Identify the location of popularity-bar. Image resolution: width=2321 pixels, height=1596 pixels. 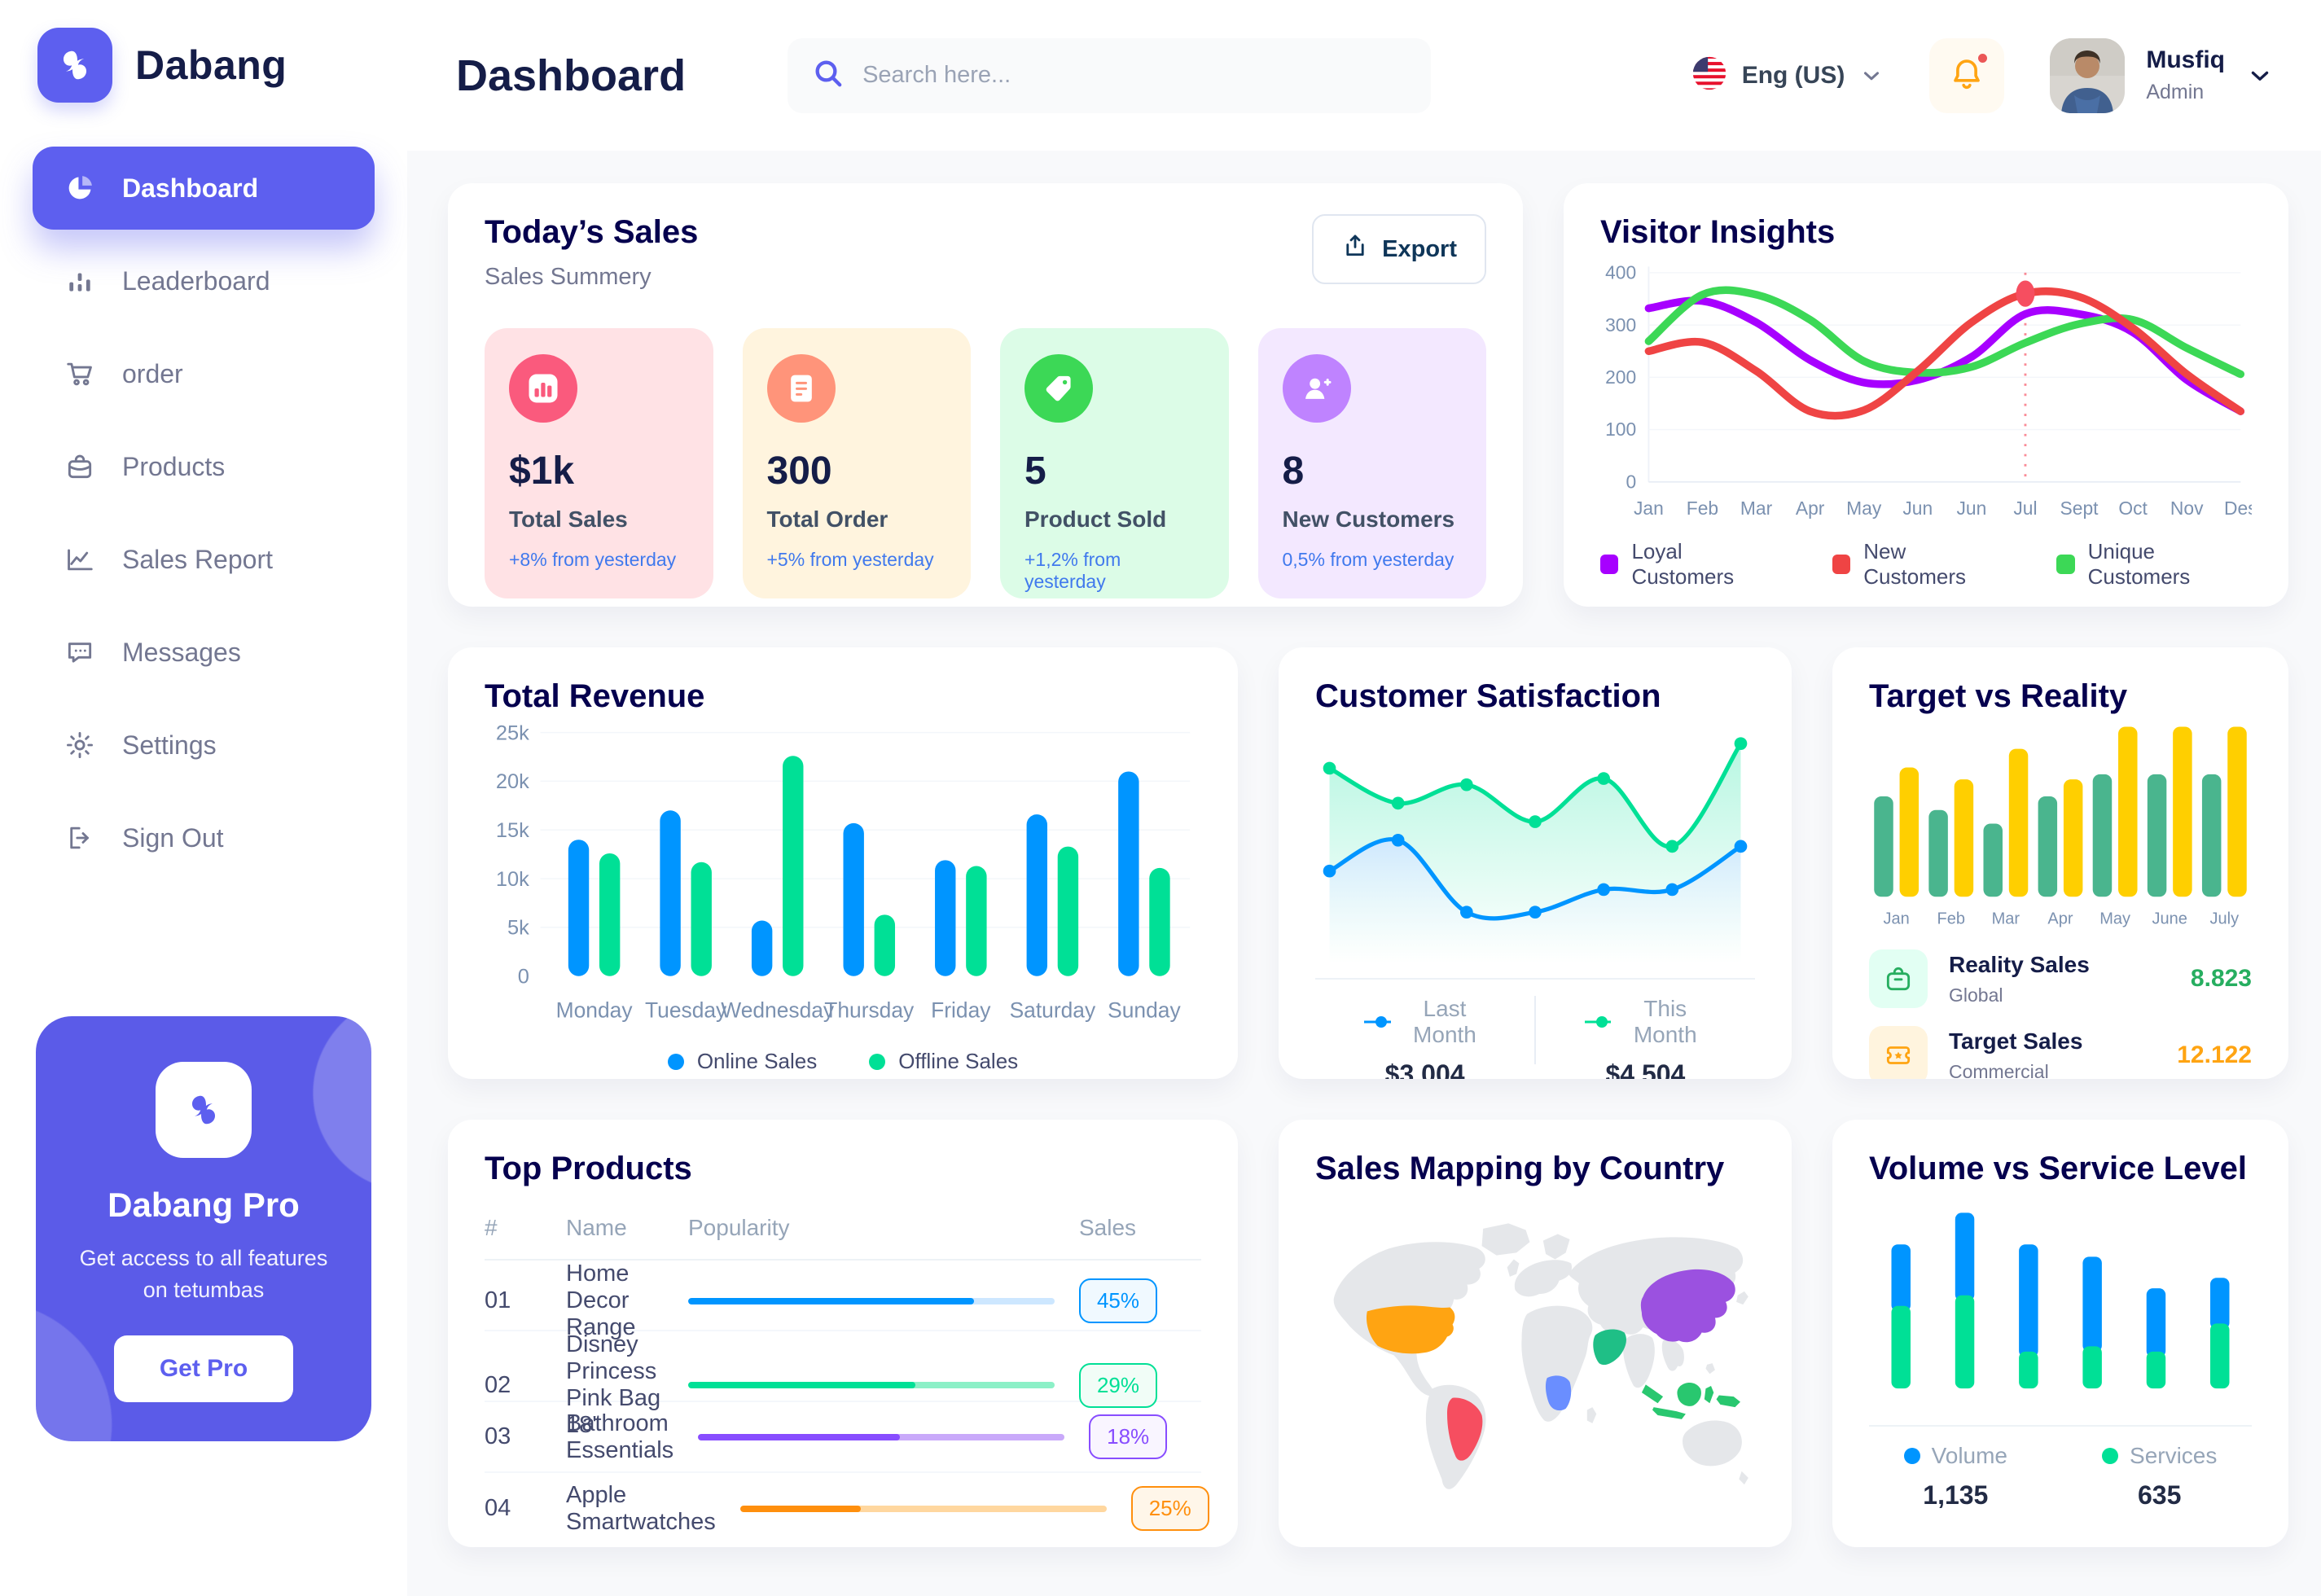
(881, 1436).